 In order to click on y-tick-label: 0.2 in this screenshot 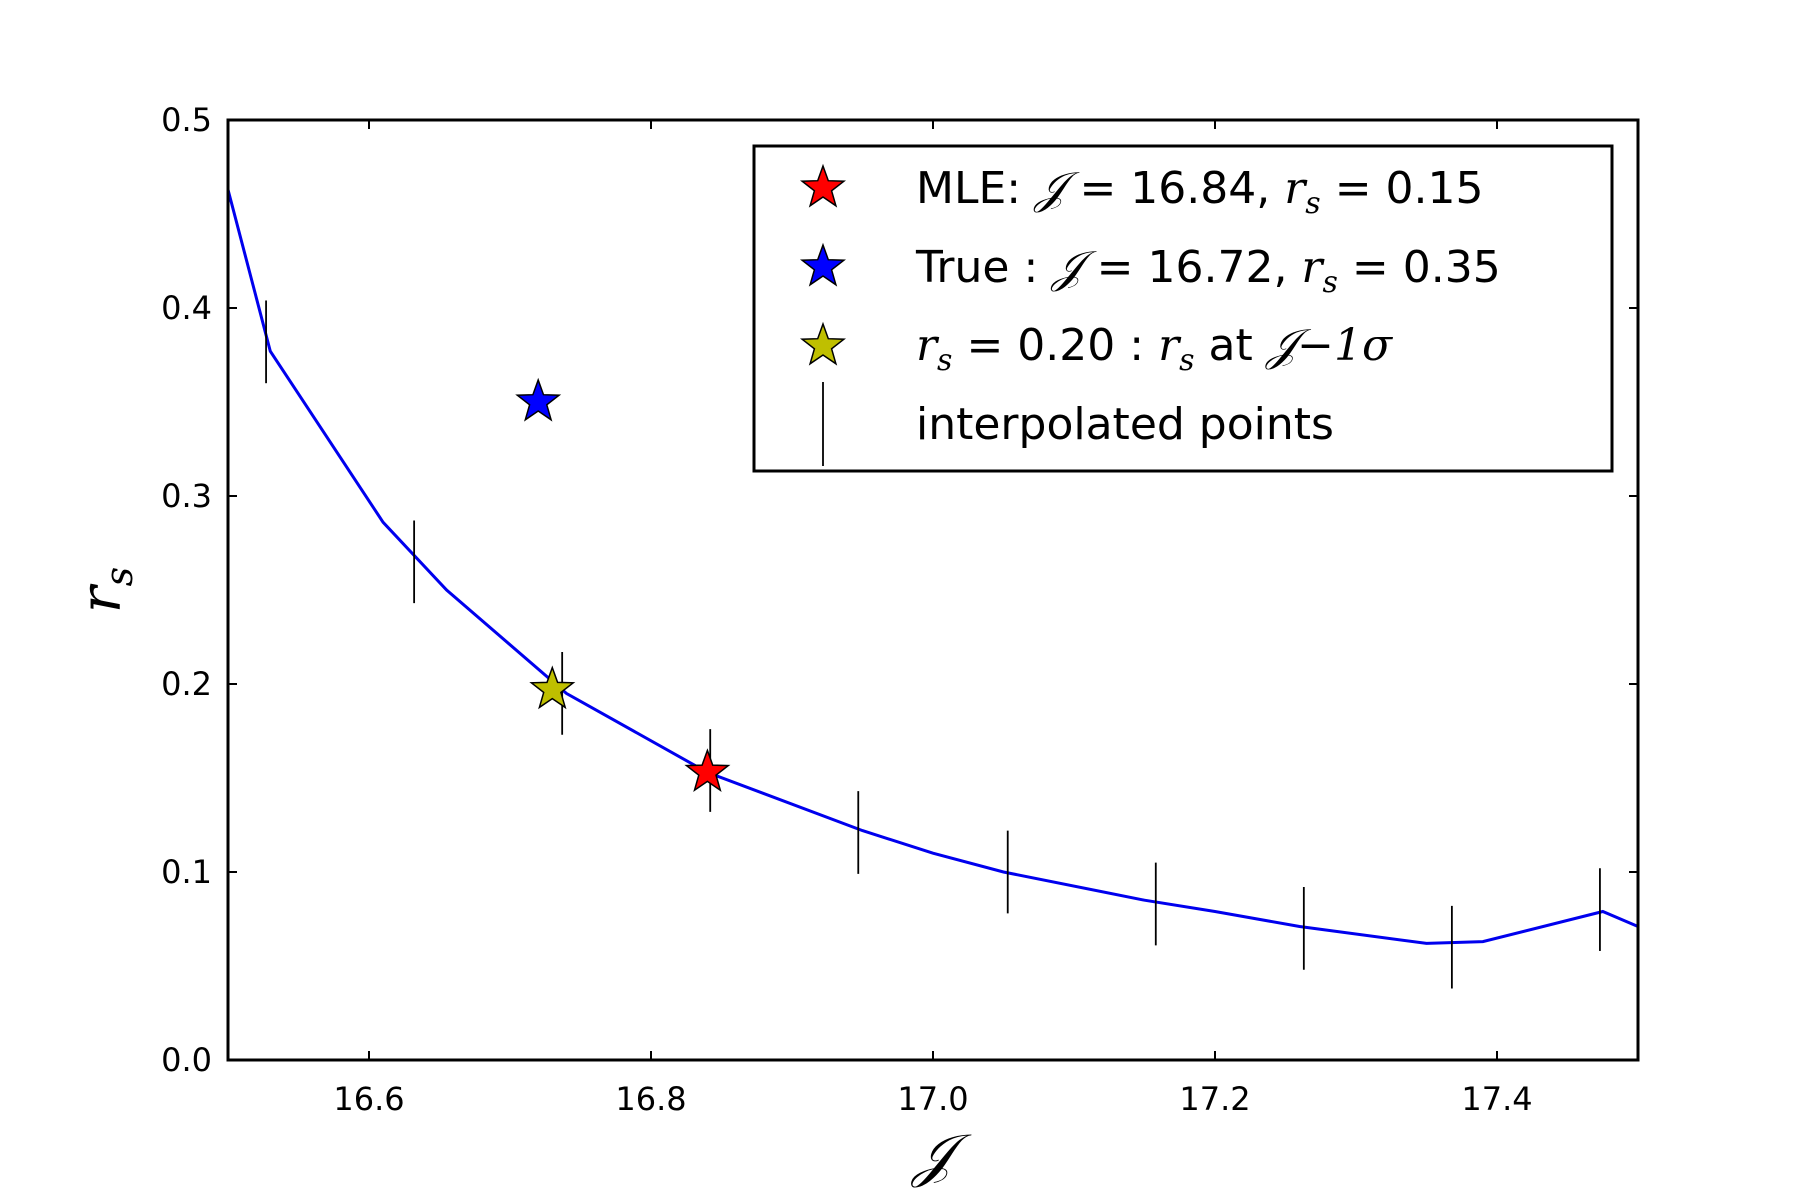, I will do `click(186, 684)`.